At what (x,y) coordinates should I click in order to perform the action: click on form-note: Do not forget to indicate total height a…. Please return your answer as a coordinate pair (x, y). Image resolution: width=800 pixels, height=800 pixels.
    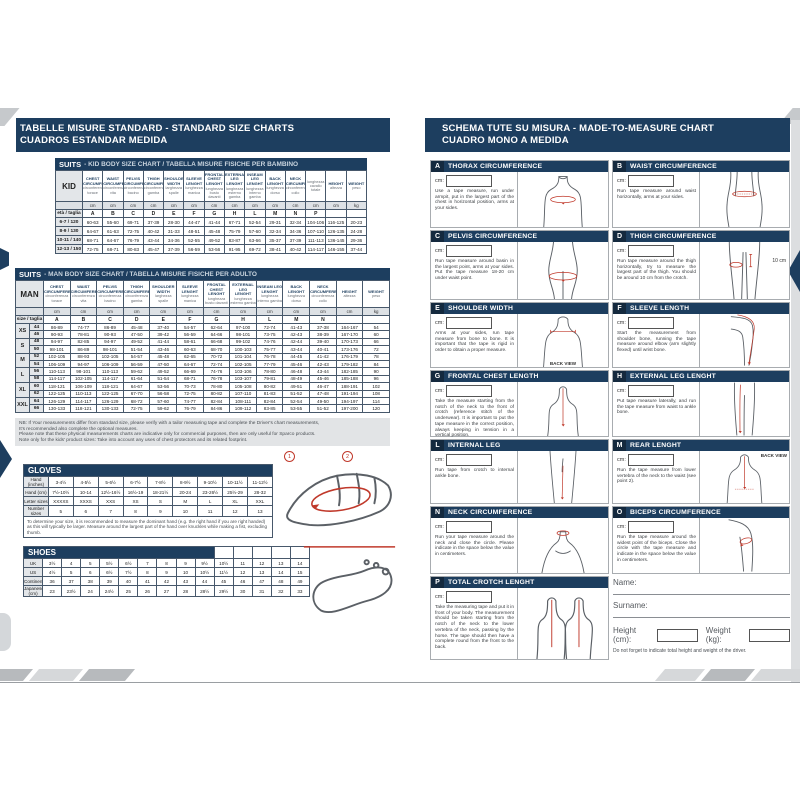
    Looking at the image, I should click on (680, 651).